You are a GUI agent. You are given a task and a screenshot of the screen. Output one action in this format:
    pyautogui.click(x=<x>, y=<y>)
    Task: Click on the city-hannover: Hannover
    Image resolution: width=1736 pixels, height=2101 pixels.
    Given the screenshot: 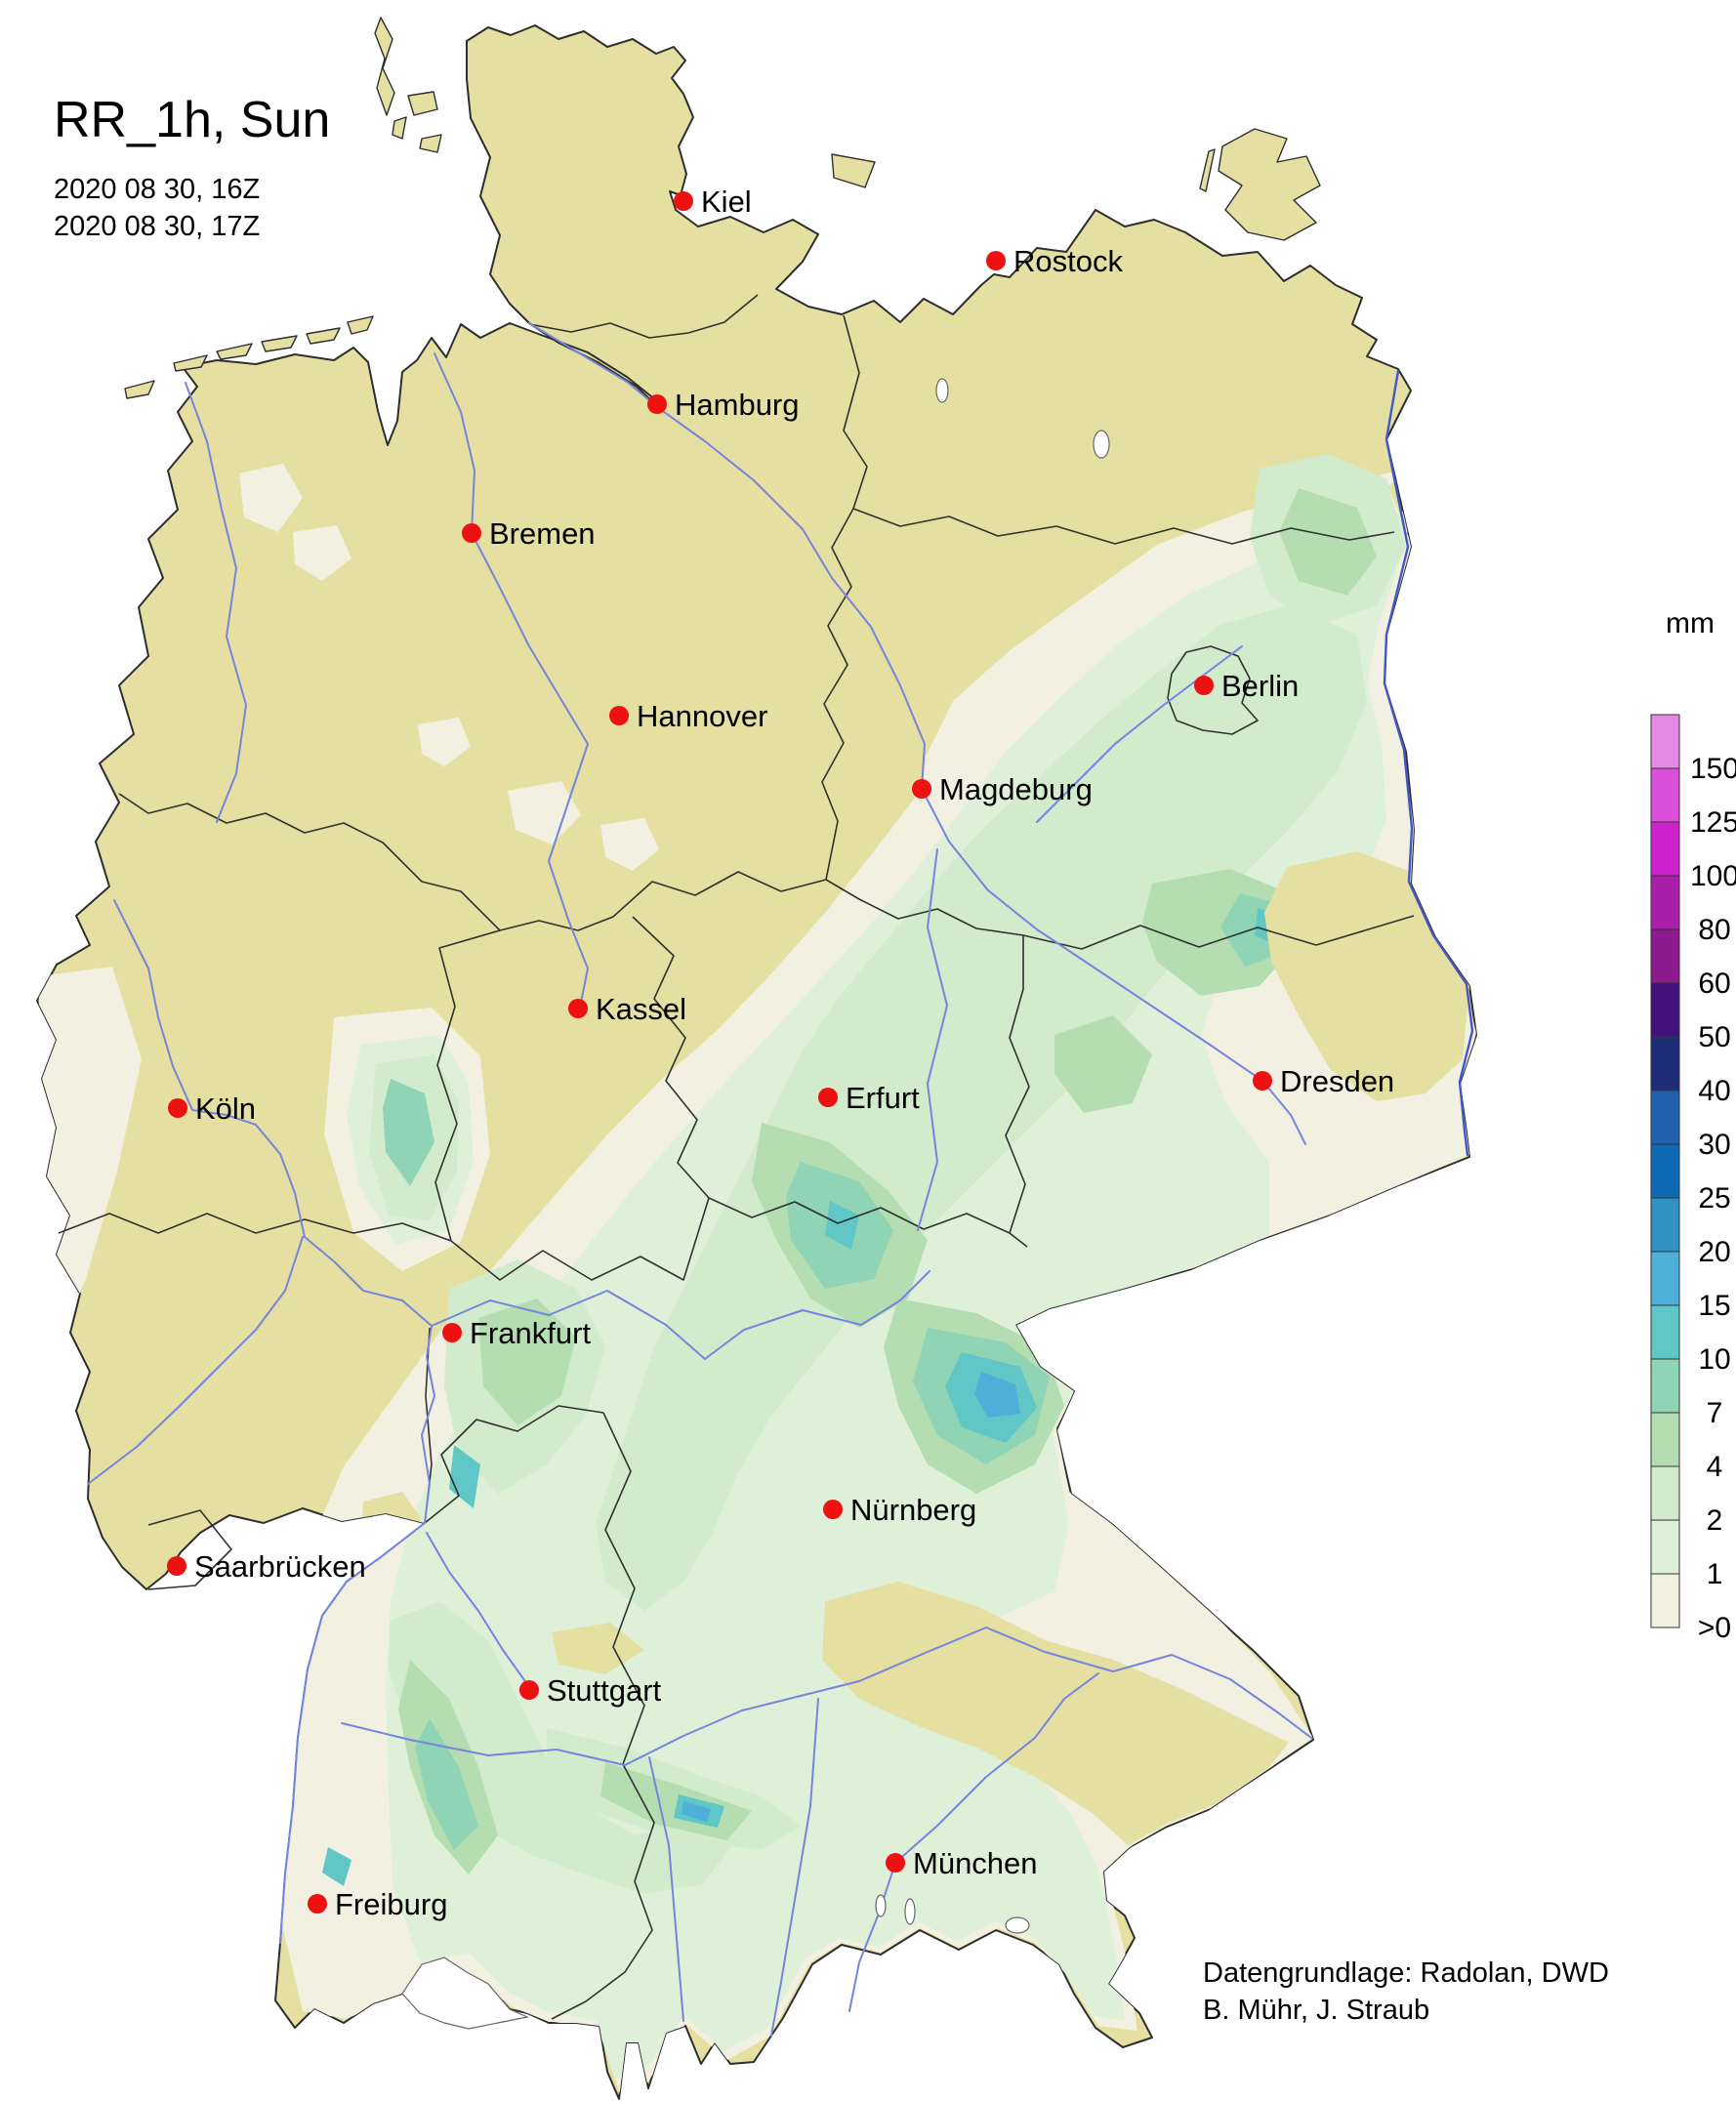 What is the action you would take?
    pyautogui.click(x=688, y=716)
    